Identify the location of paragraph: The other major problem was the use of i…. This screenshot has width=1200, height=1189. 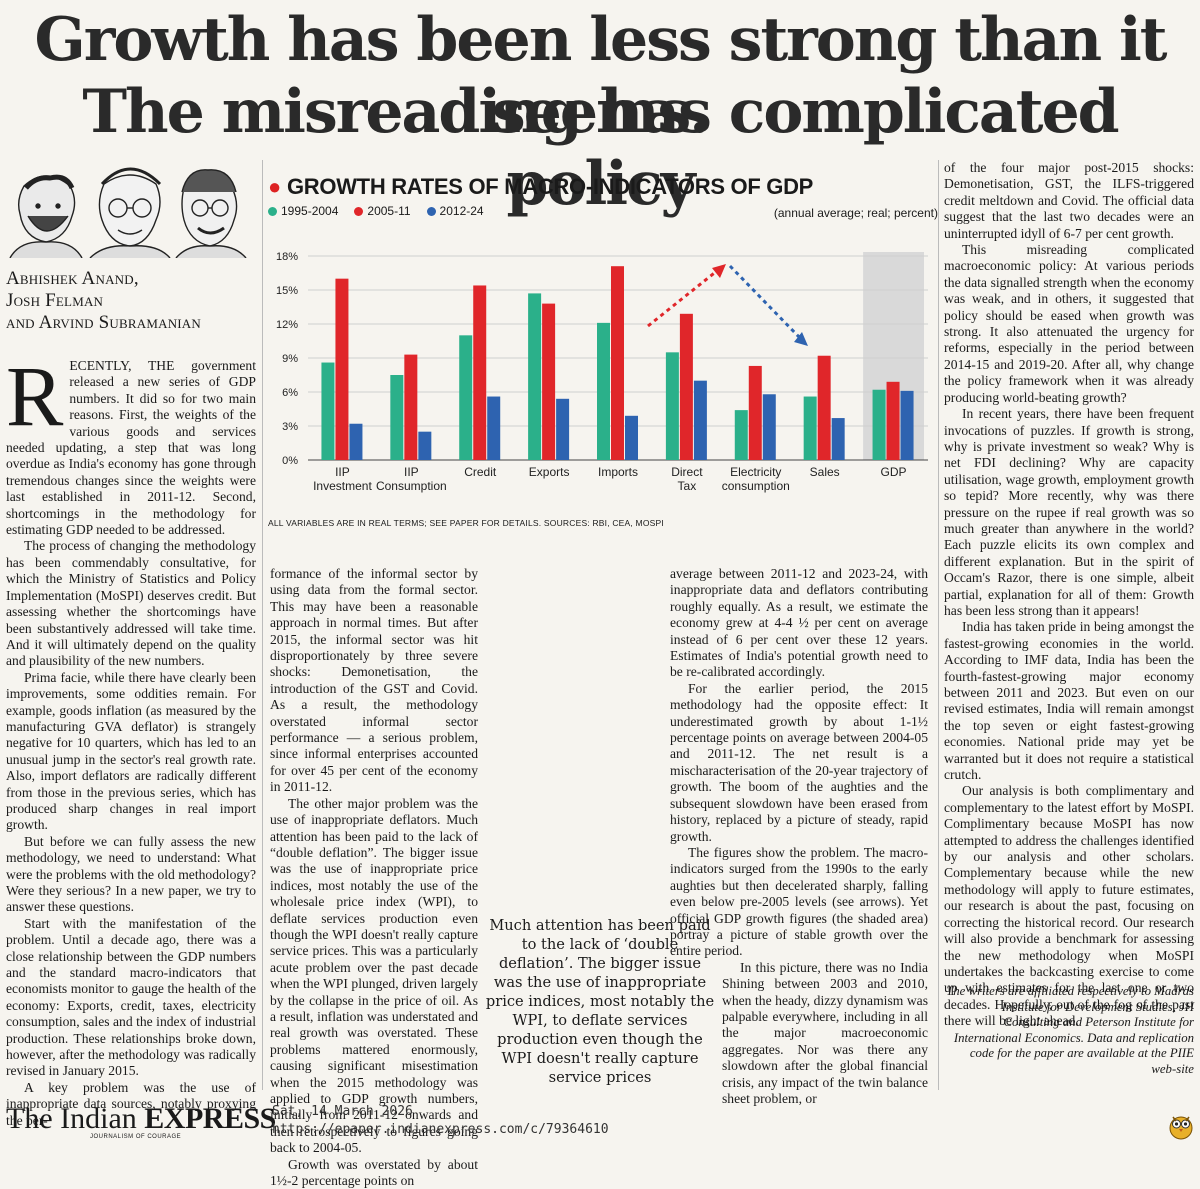
(374, 975).